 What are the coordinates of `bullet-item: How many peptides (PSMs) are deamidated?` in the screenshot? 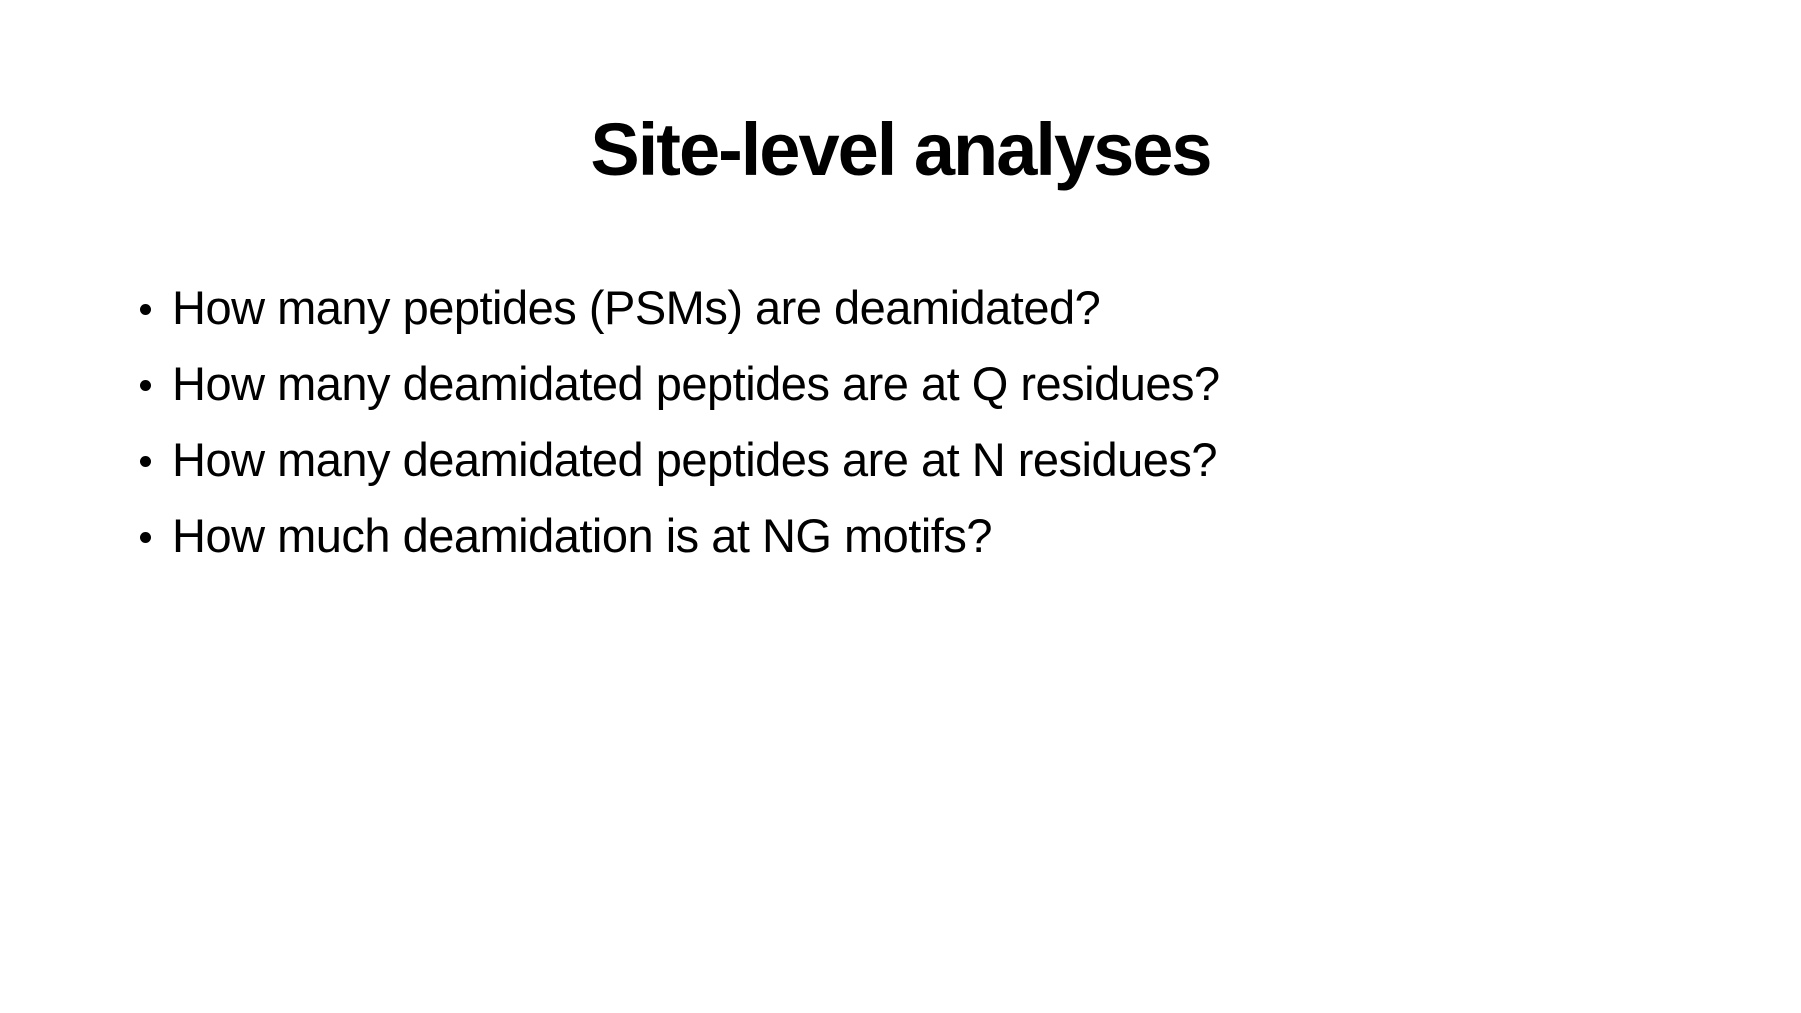 It's located at (678, 308).